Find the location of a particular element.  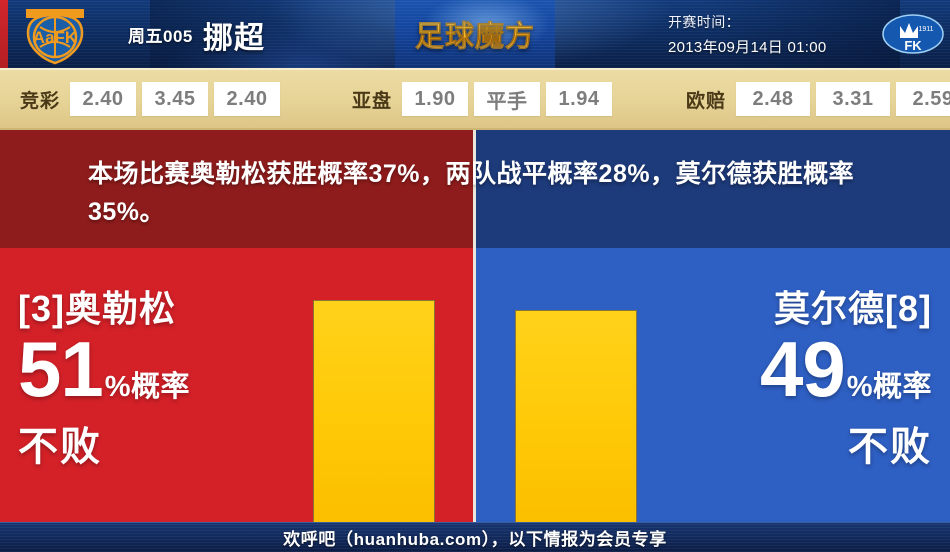

match-number: 周五005 is located at coordinates (160, 36).